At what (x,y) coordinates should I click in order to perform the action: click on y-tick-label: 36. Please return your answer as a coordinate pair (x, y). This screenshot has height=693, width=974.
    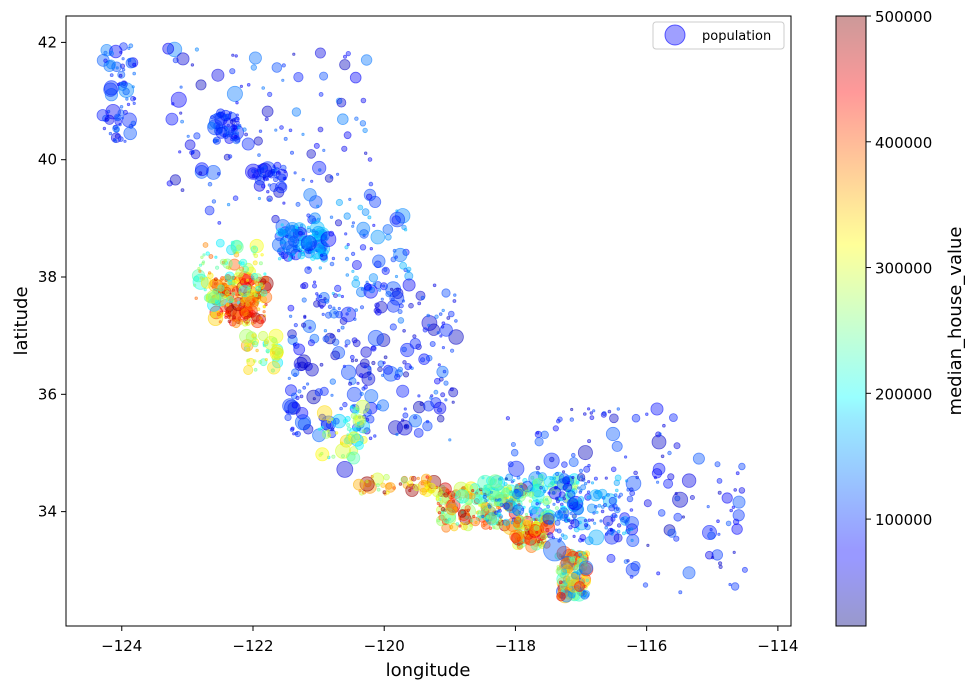
    Looking at the image, I should click on (47, 394).